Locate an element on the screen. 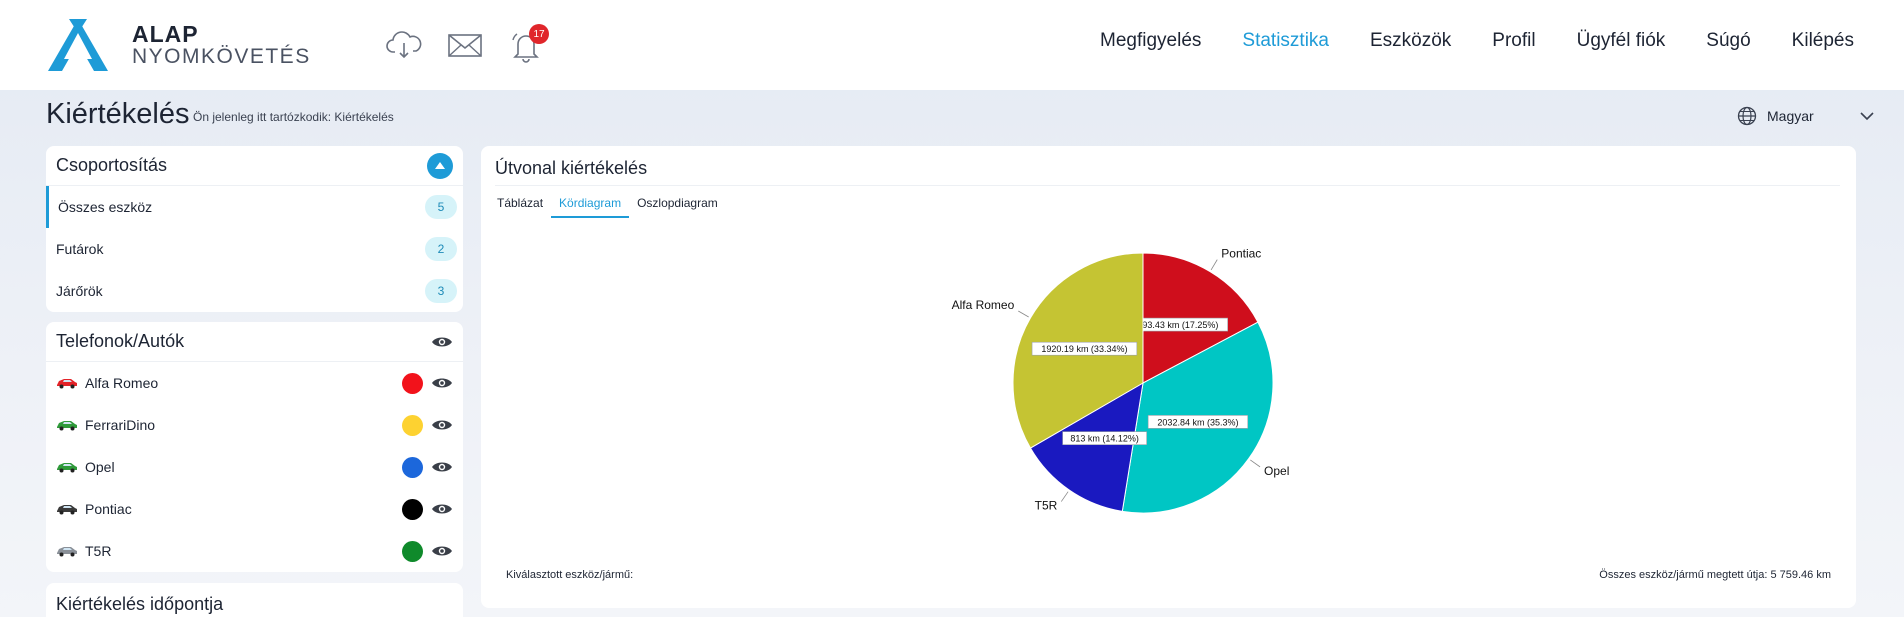 The height and width of the screenshot is (617, 1904). group-count-badge: 2 is located at coordinates (441, 249).